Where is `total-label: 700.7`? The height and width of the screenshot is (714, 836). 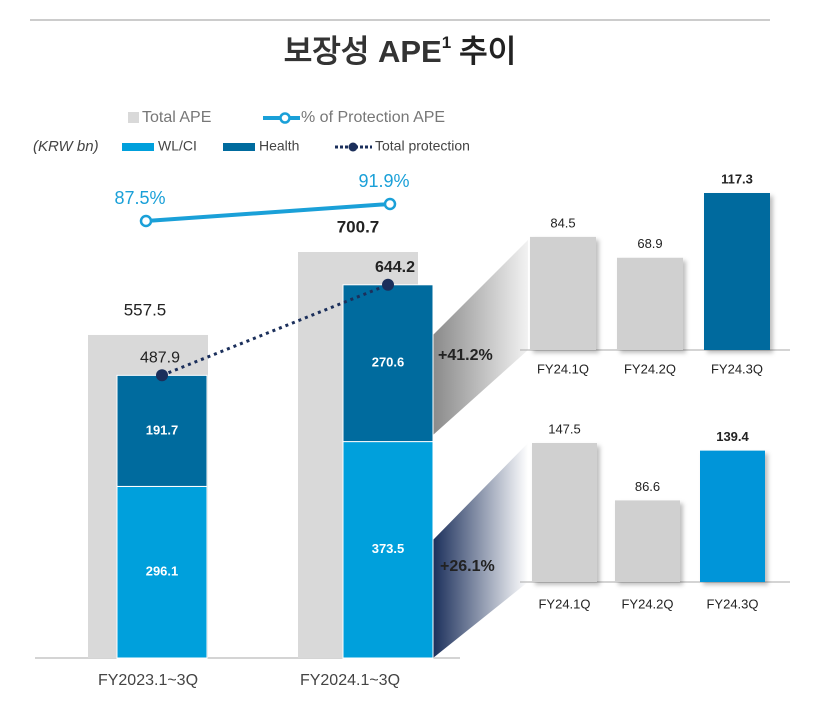
total-label: 700.7 is located at coordinates (358, 226).